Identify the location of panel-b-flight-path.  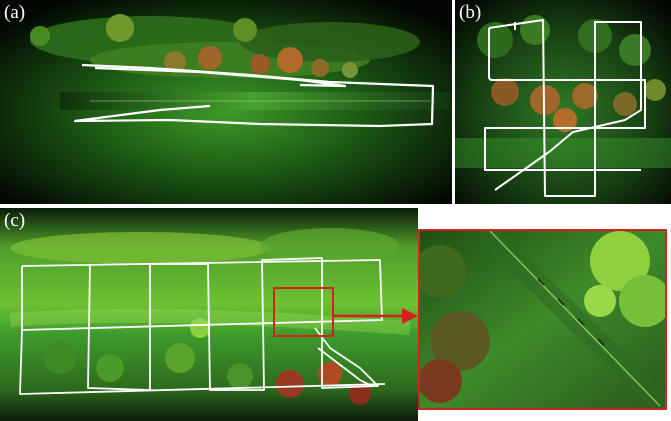
(565, 108).